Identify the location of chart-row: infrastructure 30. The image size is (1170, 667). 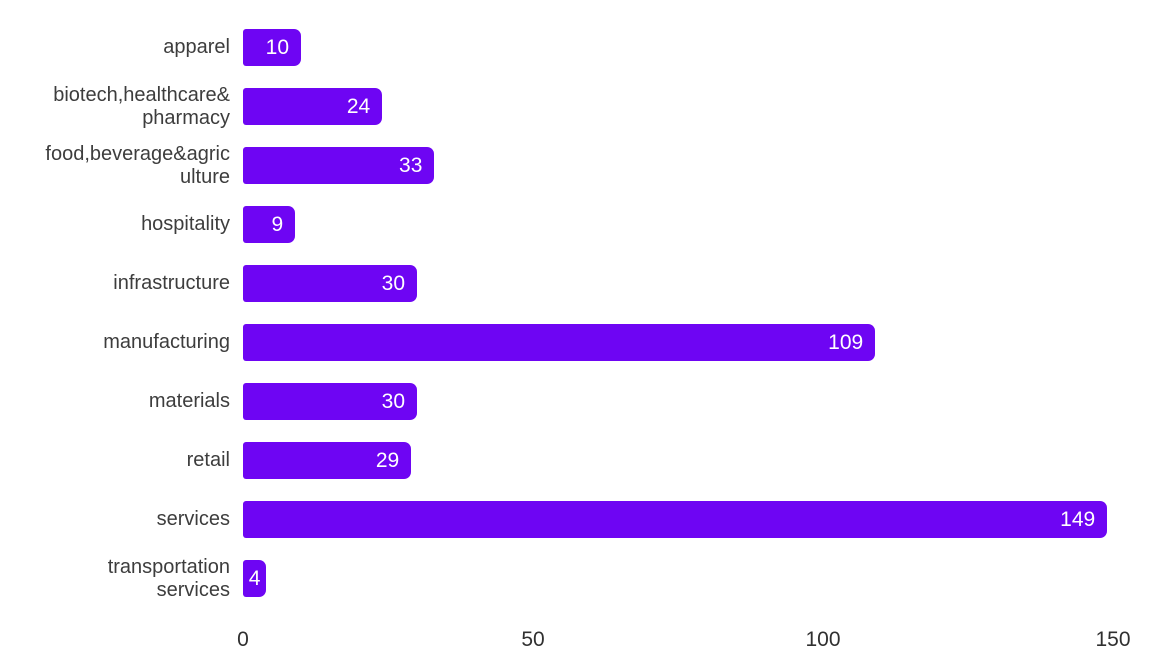
(585, 283).